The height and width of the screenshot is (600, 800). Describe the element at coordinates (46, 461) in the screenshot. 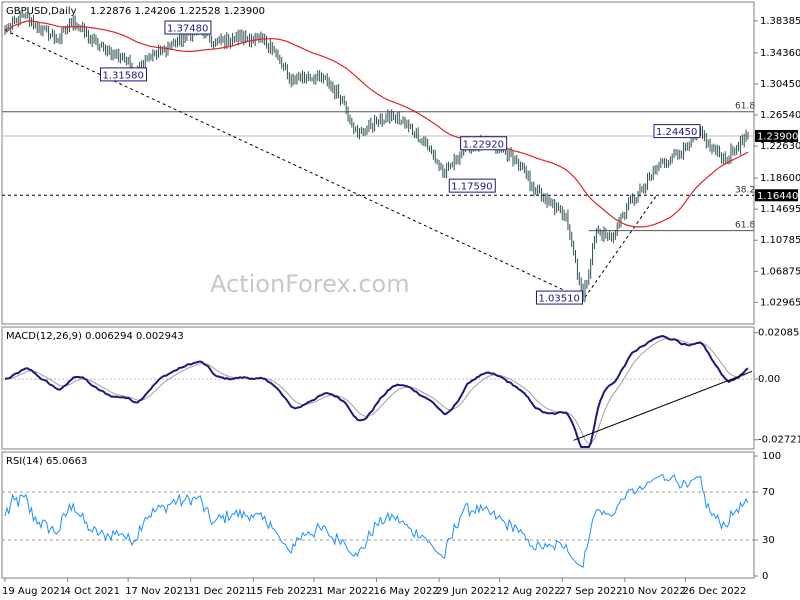

I see `rsi-title: RSI(14) 65.0663` at that location.